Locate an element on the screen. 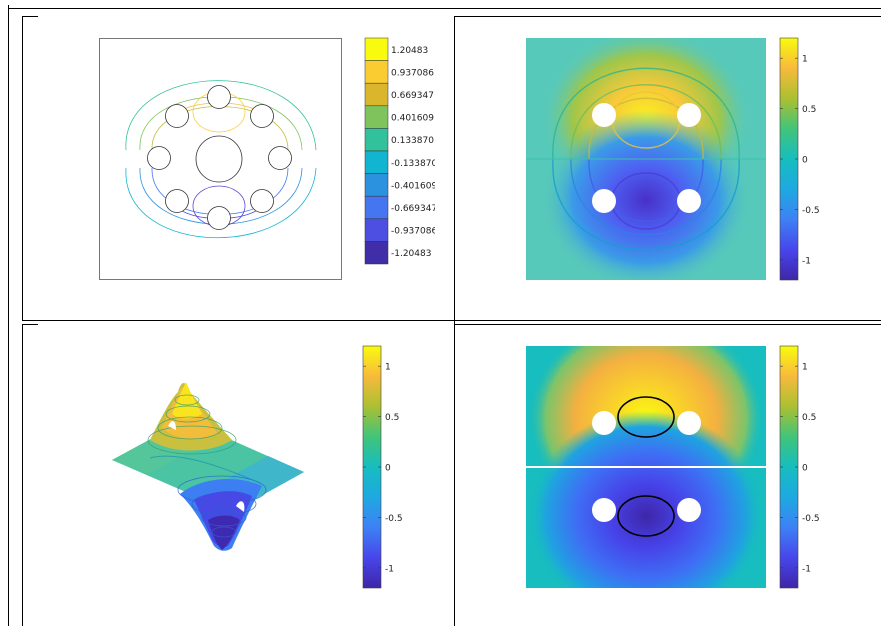 This screenshot has height=626, width=881. legend-label: 0.669347 is located at coordinates (412, 96).